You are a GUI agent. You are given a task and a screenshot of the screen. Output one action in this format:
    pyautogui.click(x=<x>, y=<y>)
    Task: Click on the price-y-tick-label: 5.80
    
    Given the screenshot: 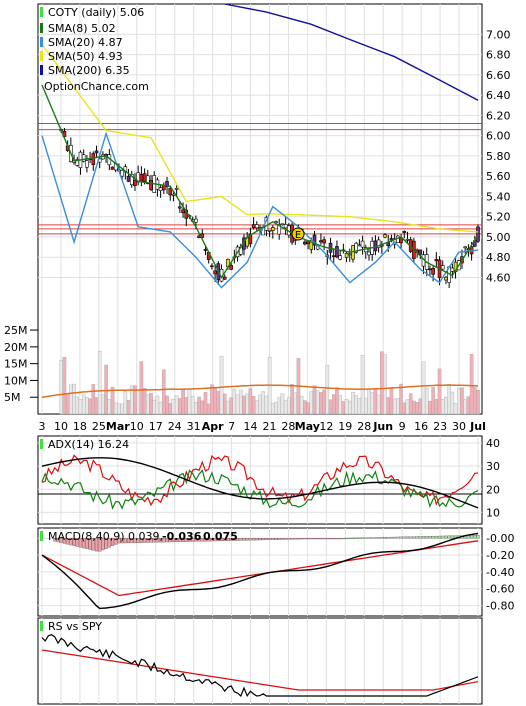 What is the action you would take?
    pyautogui.click(x=498, y=156)
    